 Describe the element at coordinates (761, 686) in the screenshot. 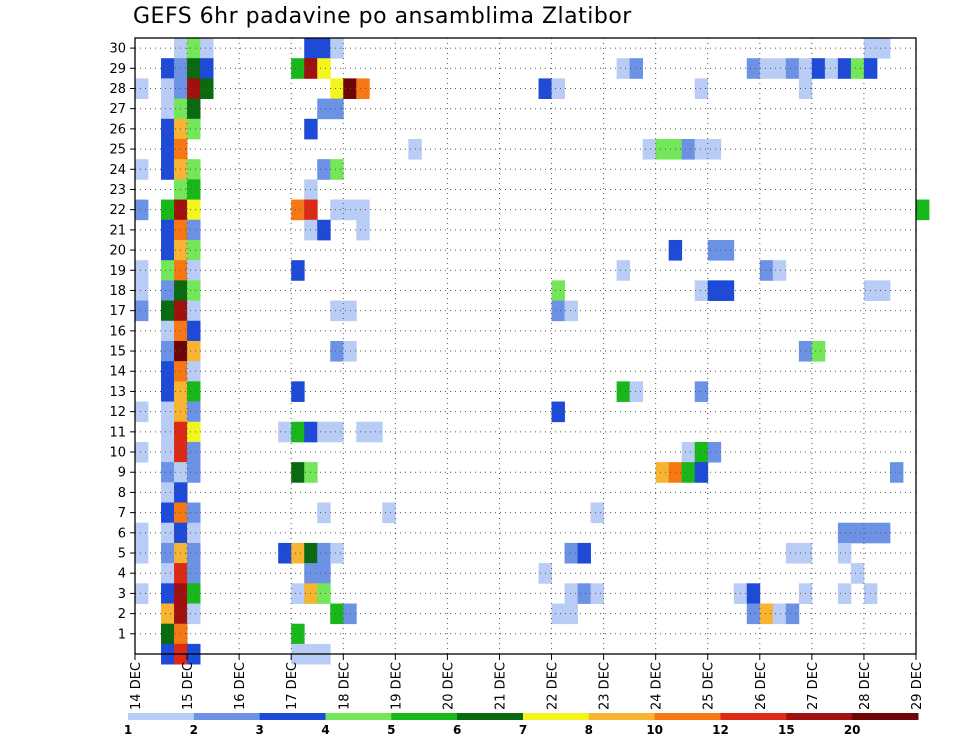

I see `x-tick-label: 26 DEC` at that location.